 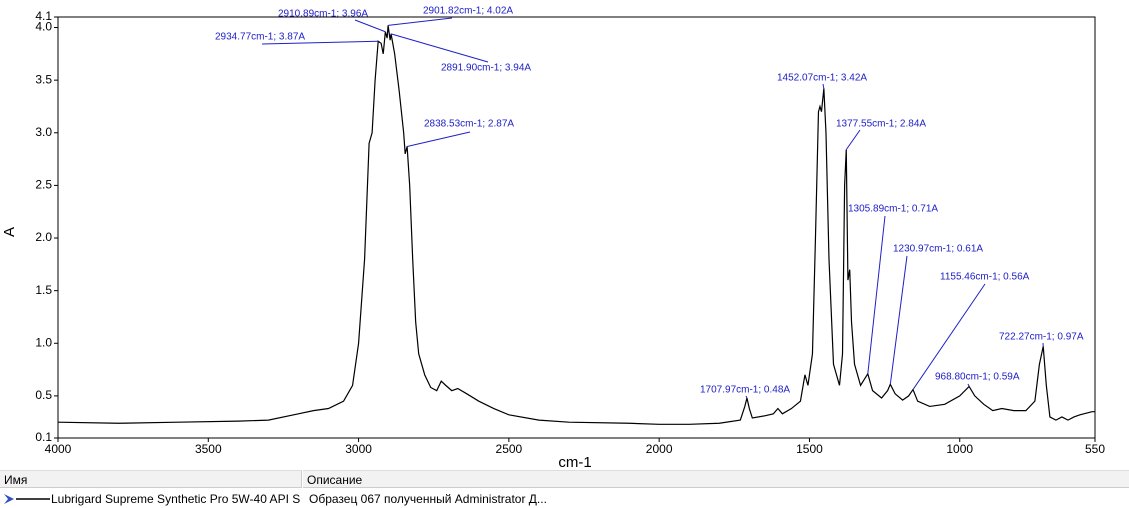 What do you see at coordinates (323, 14) in the screenshot?
I see `annotation-label: 2910.89cm-1; 3.96A` at bounding box center [323, 14].